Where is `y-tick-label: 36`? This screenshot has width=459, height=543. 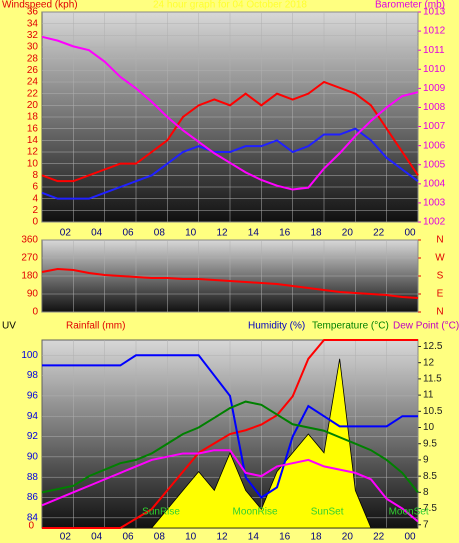
y-tick-label: 36 is located at coordinates (33, 12).